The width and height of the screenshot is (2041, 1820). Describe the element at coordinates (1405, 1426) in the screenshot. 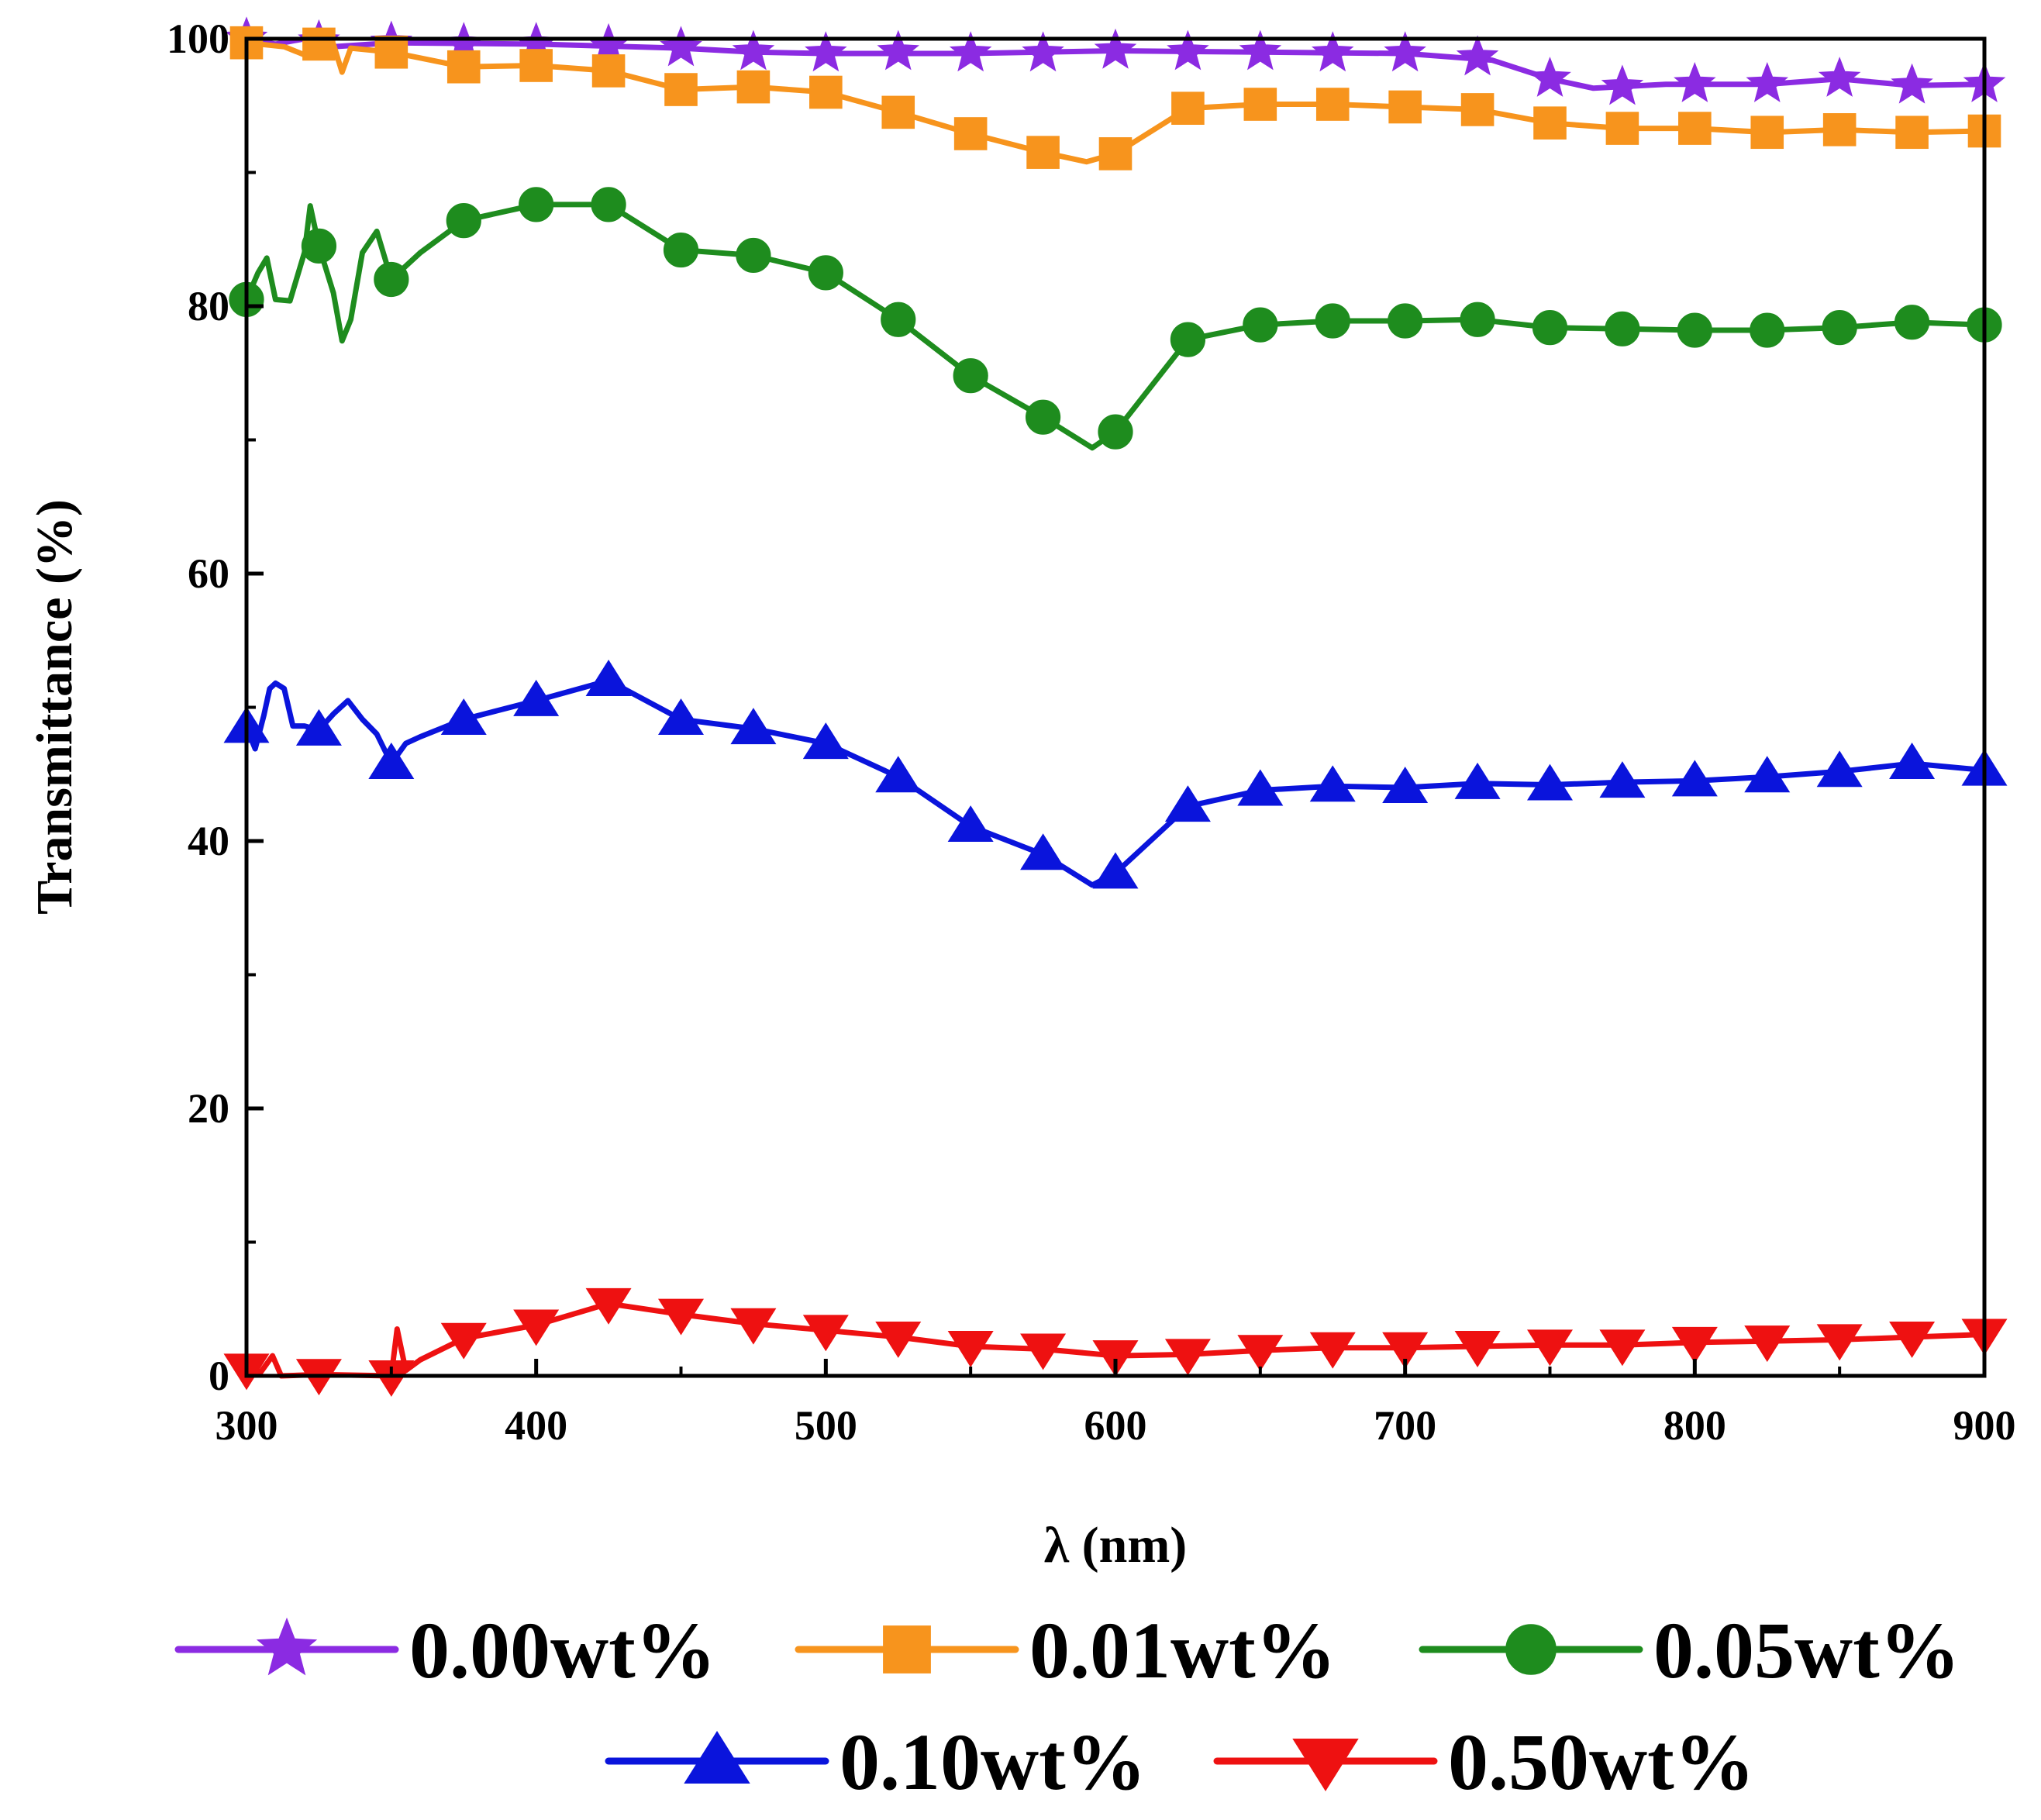

I see `x-tick-label: 700` at that location.